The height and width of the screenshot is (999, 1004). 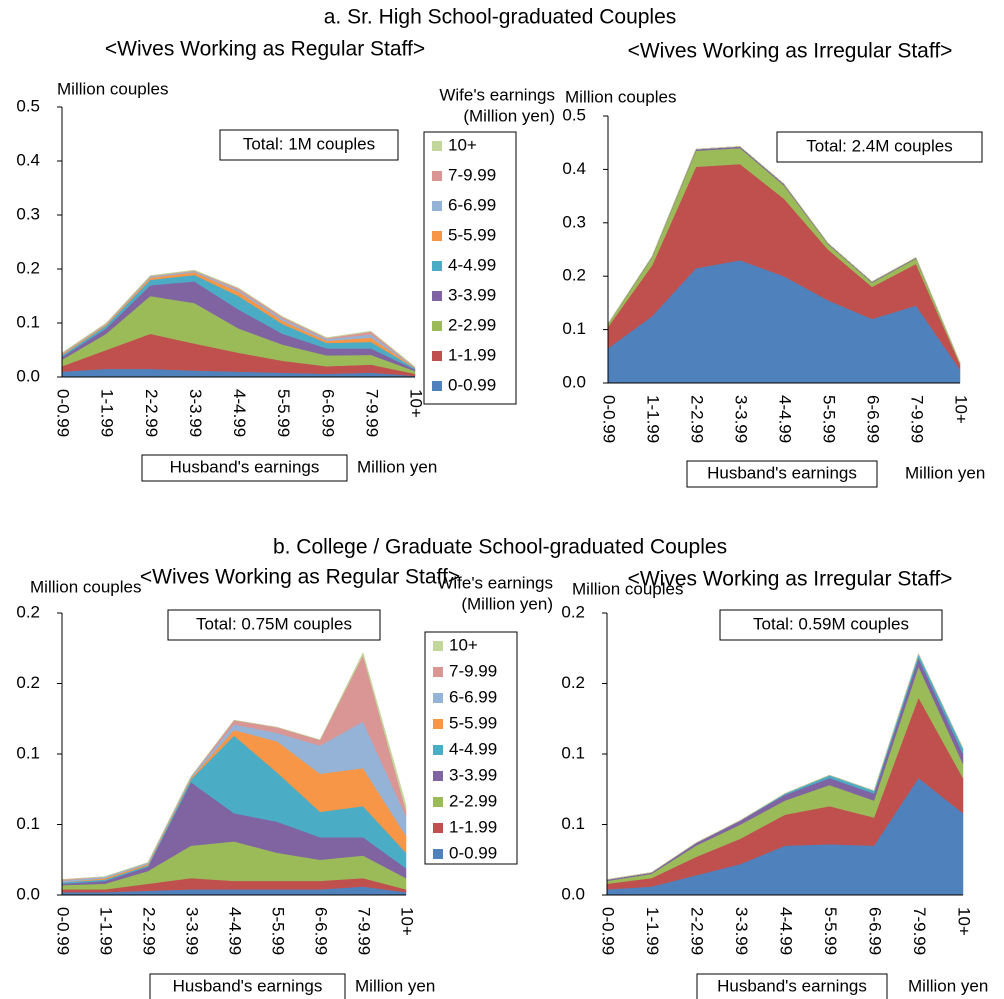 I want to click on section-title: a. Sr. High School-graduated Couples, so click(x=500, y=17).